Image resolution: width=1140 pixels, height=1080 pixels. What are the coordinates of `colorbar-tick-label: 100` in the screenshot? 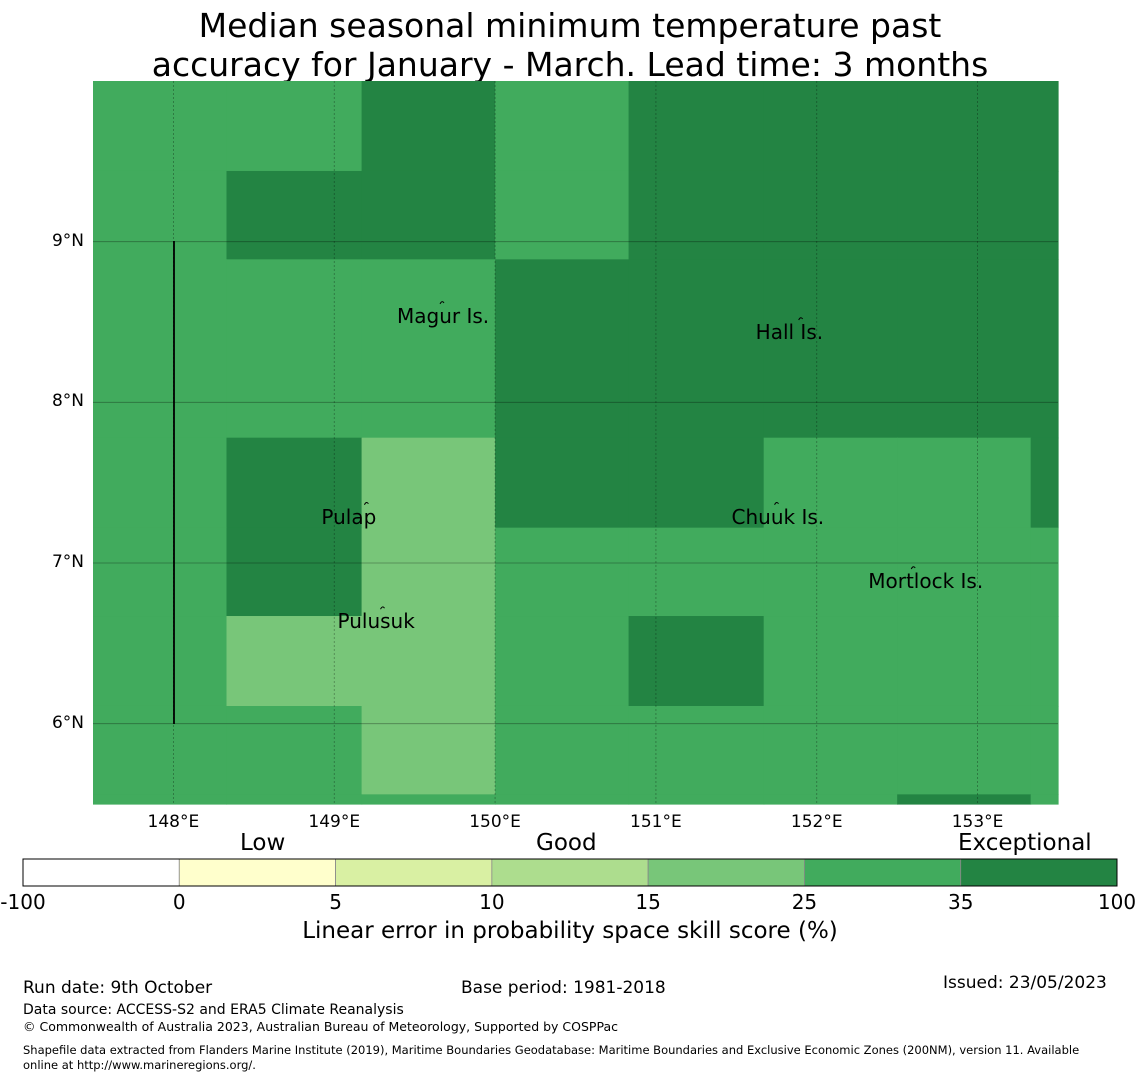 It's located at (1117, 902).